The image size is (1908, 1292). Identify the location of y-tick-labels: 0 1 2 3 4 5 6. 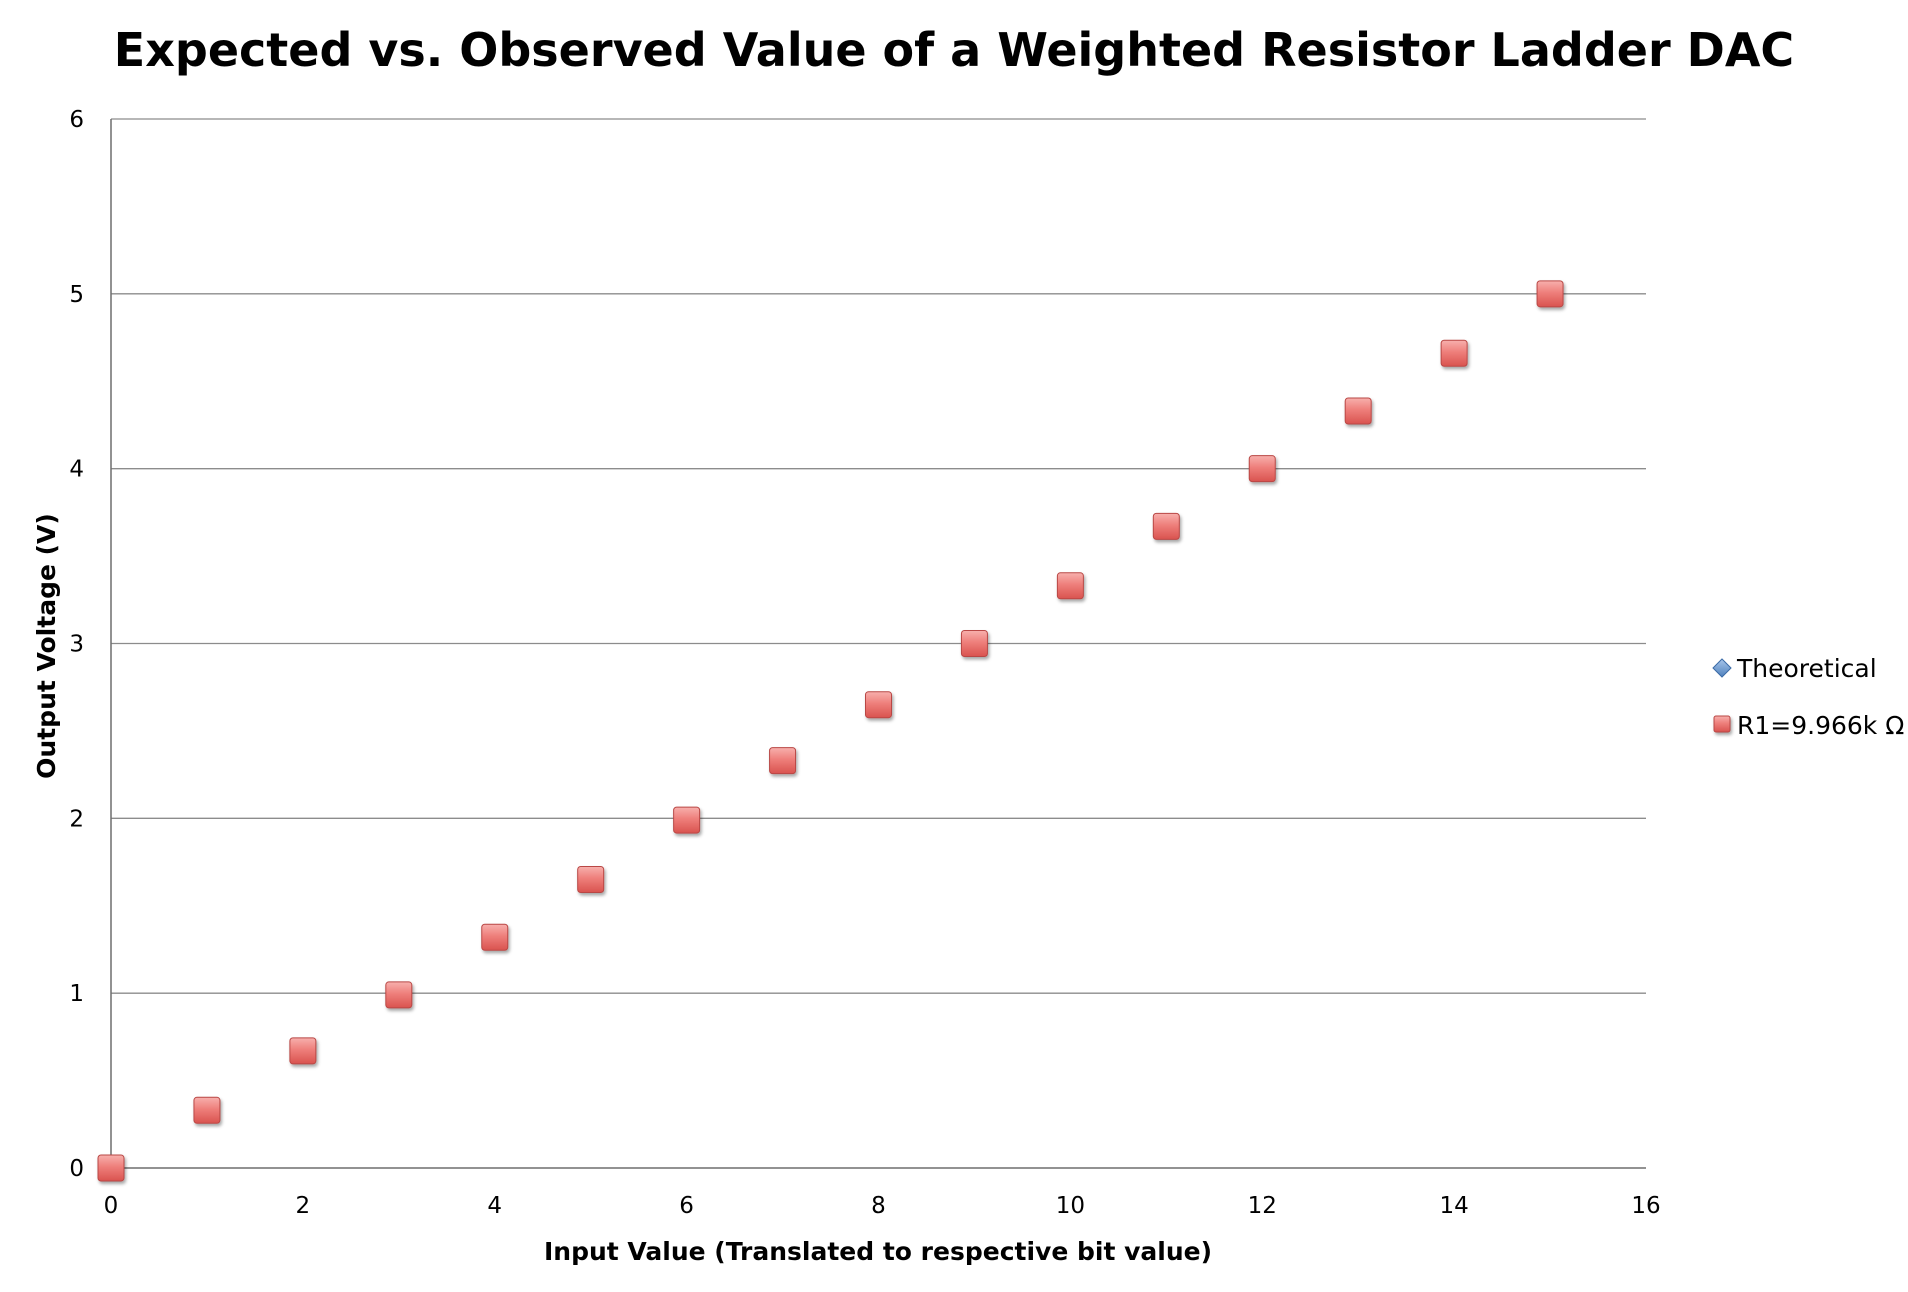
(76, 644).